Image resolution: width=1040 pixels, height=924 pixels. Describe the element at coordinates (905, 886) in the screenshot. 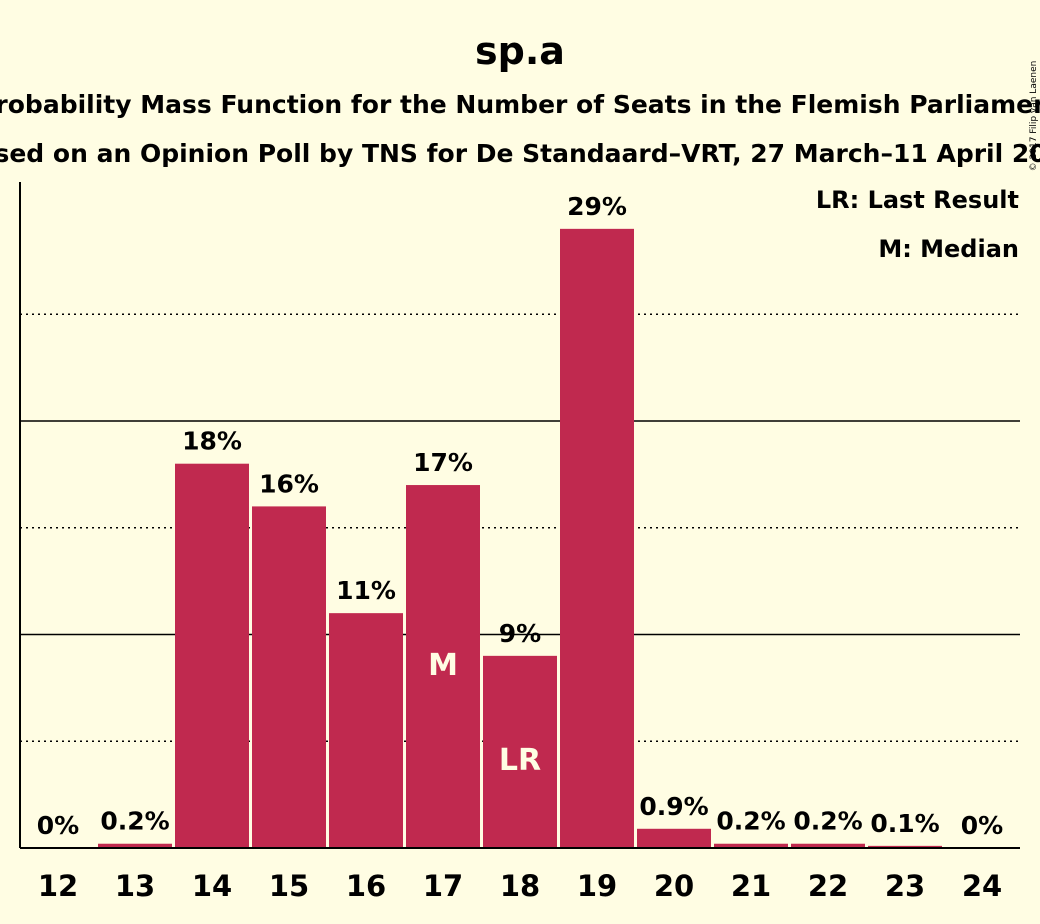

I see `x-tick-23: 23` at that location.